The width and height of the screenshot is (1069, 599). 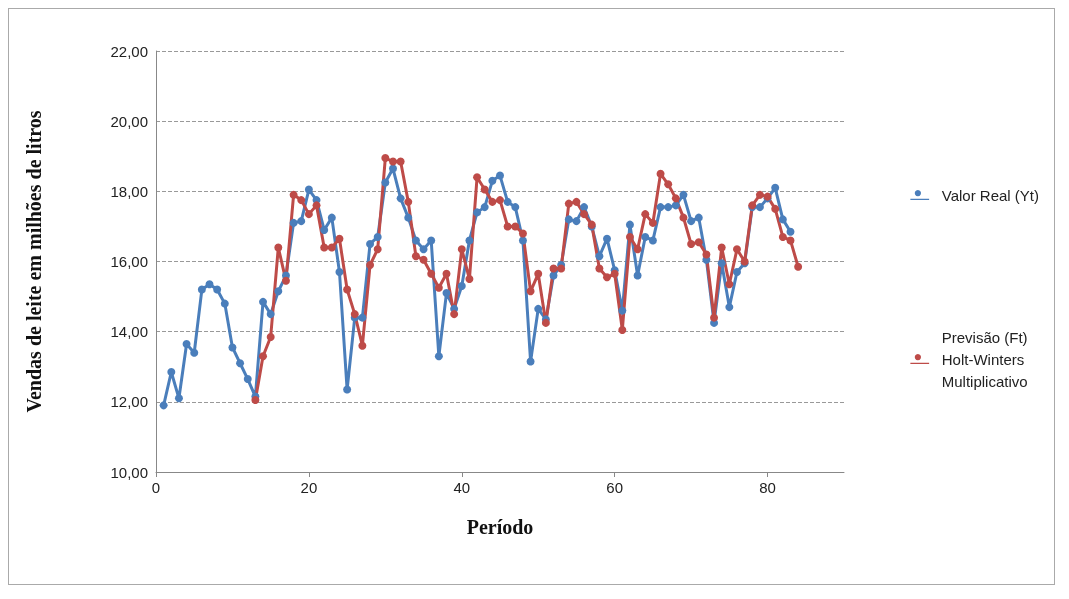 I want to click on x-tick-label: 20, so click(x=309, y=487).